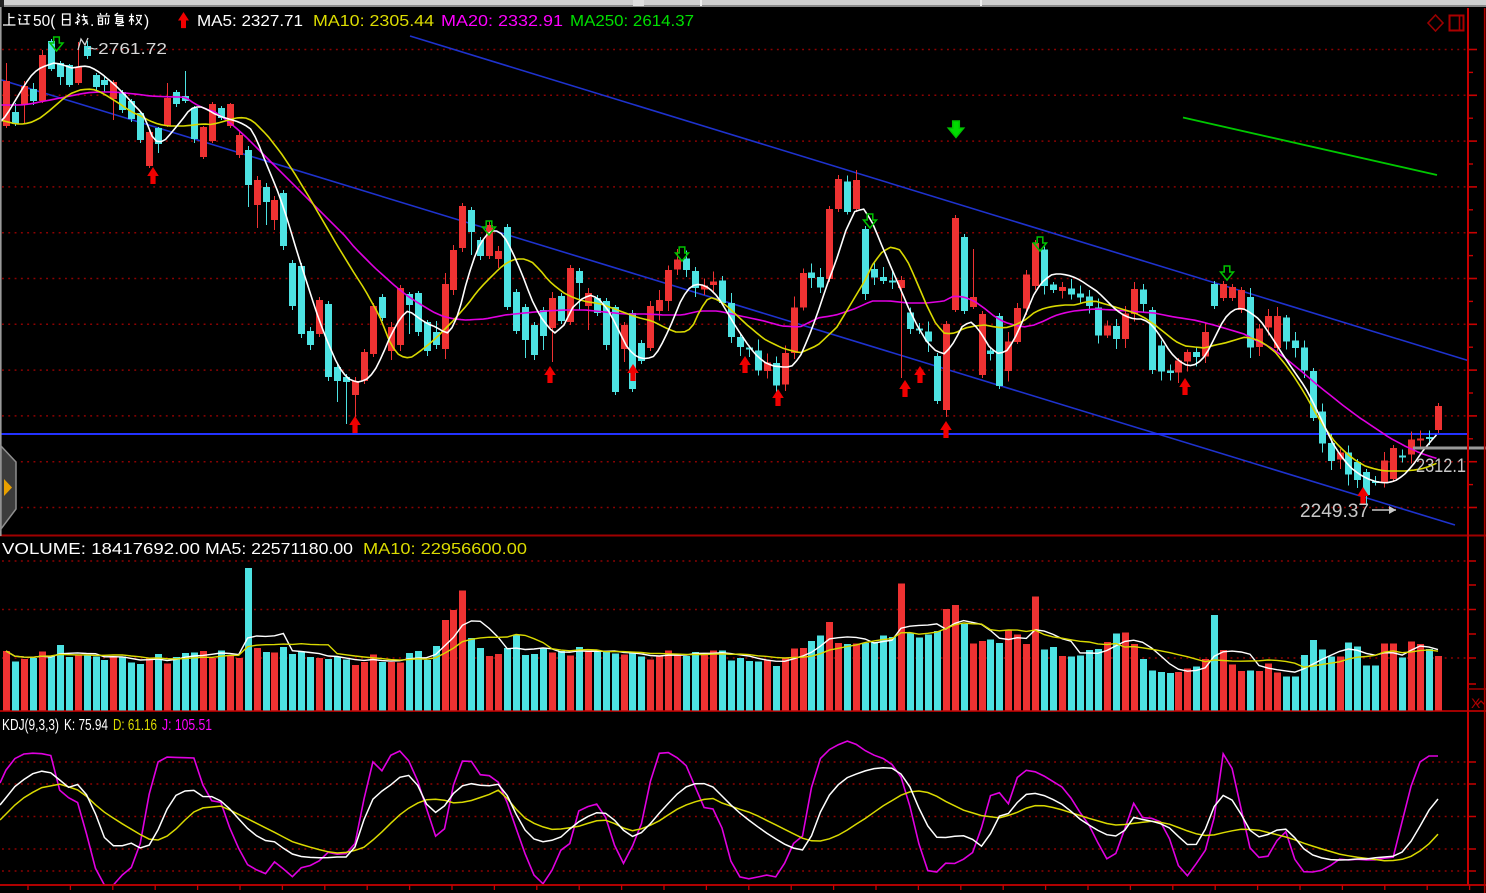  What do you see at coordinates (101, 549) in the screenshot?
I see `svg-text: VOLUME: 18417692.00` at bounding box center [101, 549].